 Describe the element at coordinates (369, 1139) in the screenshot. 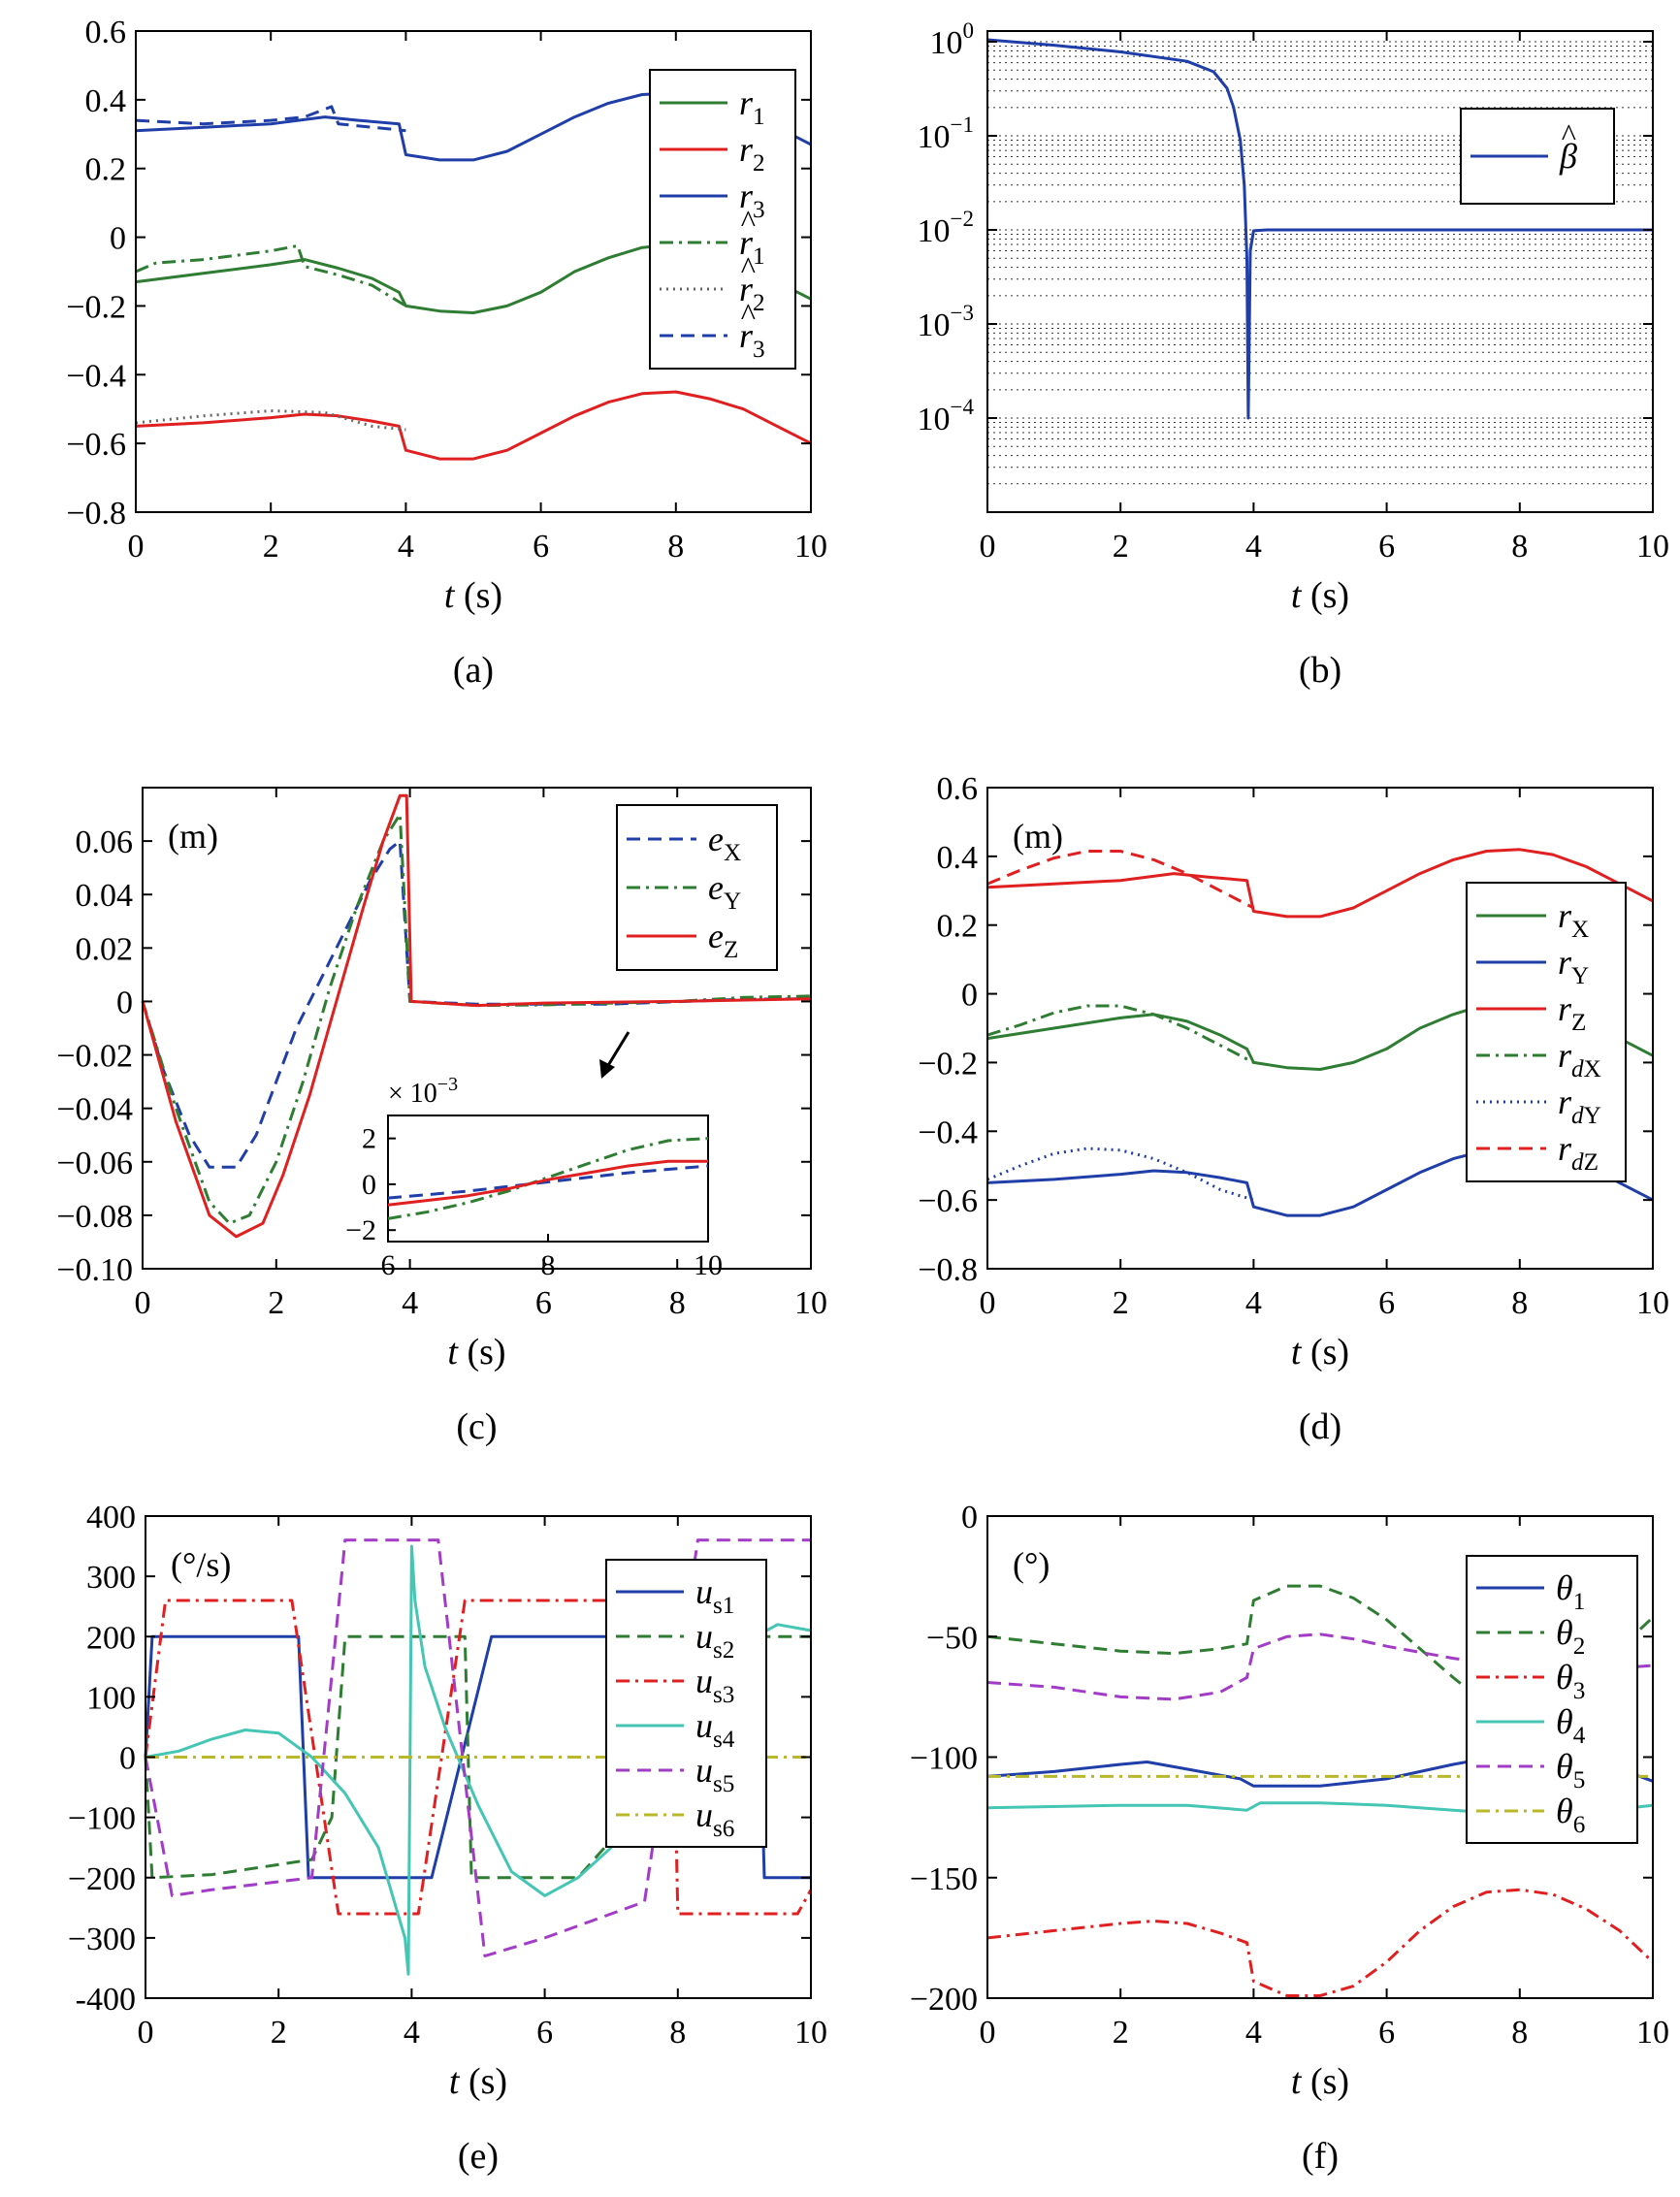

I see `inset-y-tick-label: 2` at that location.